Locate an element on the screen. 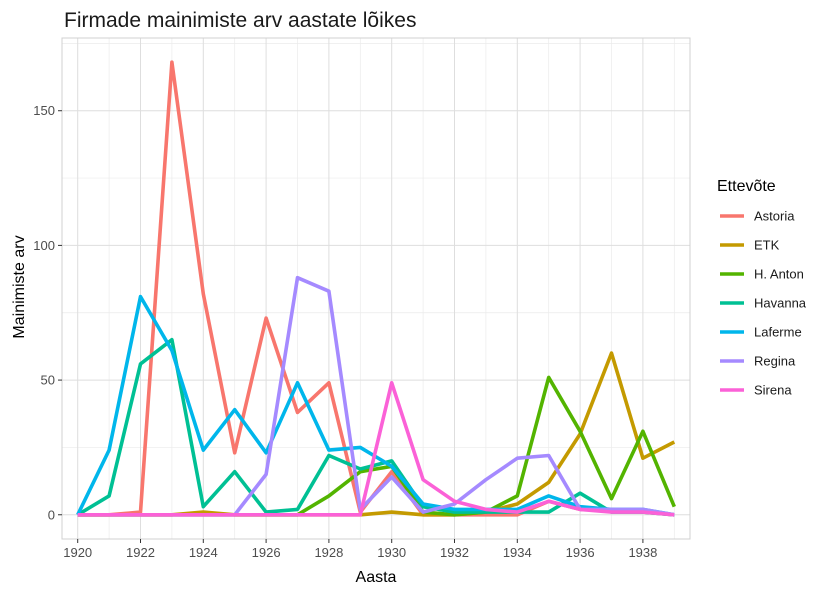 This screenshot has width=830, height=592. legend-label: H. Anton is located at coordinates (779, 274).